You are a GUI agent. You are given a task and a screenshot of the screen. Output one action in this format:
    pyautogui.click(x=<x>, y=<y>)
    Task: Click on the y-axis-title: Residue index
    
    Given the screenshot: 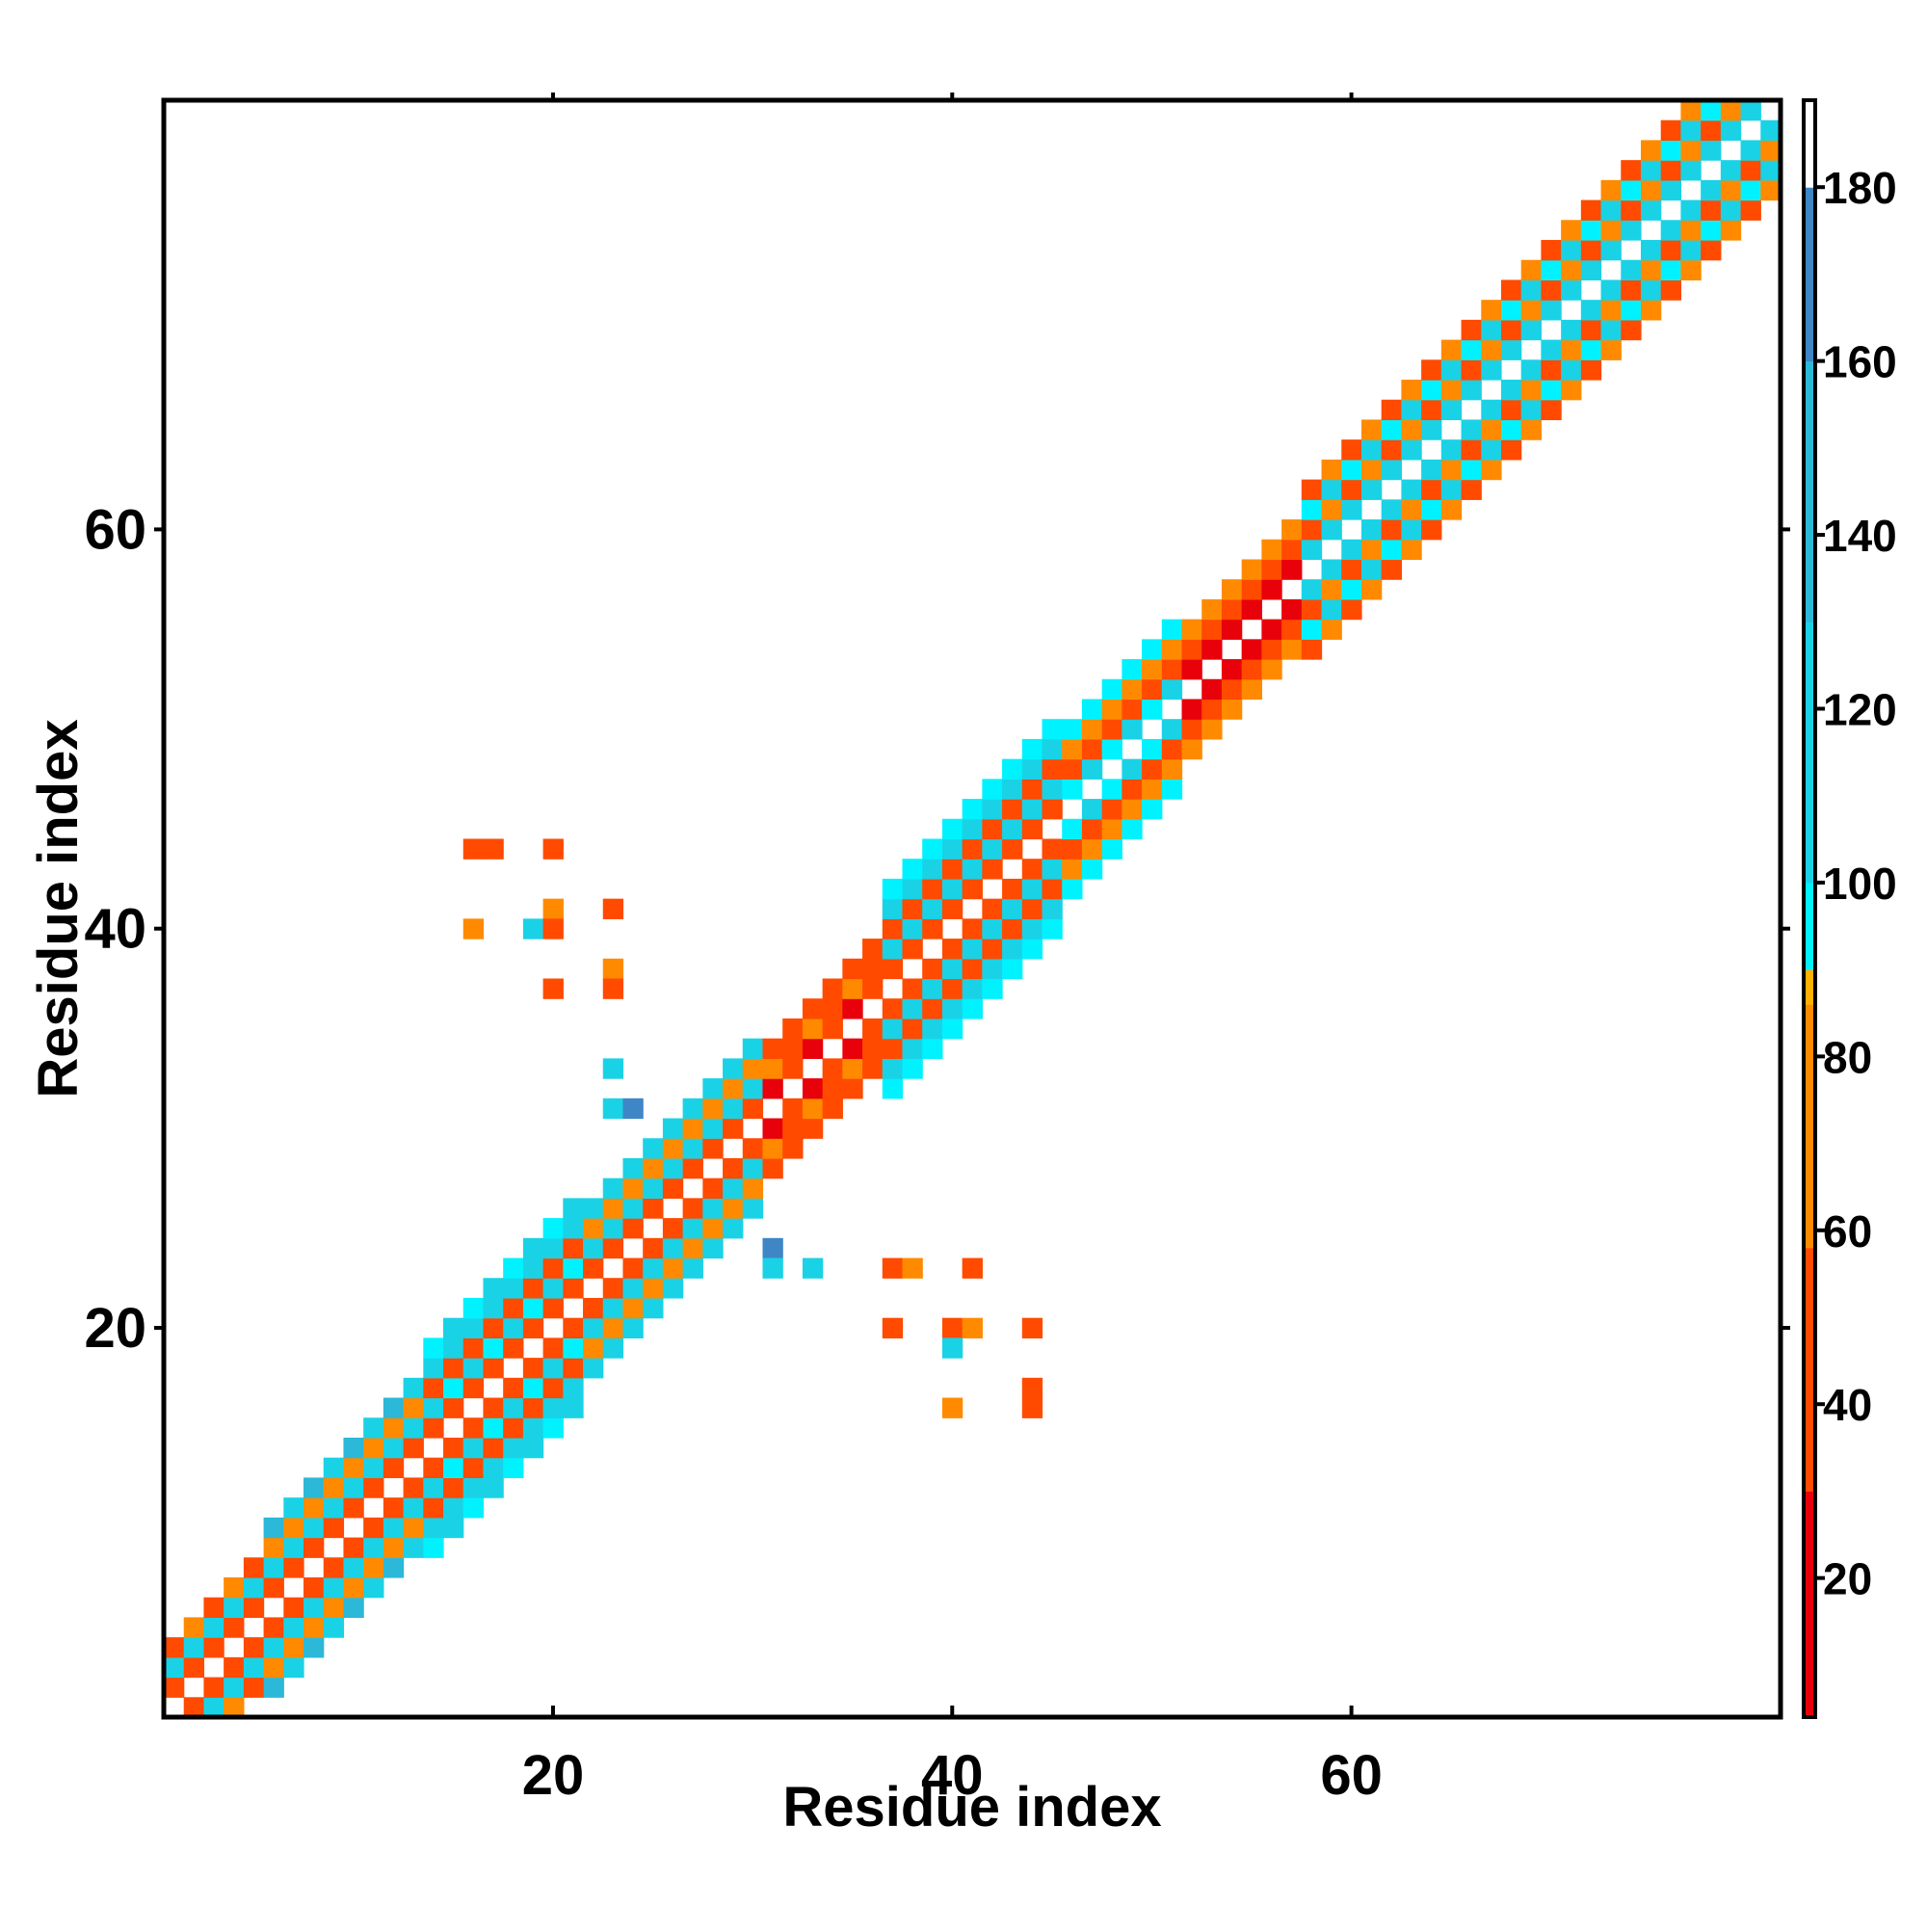 What is the action you would take?
    pyautogui.click(x=58, y=908)
    